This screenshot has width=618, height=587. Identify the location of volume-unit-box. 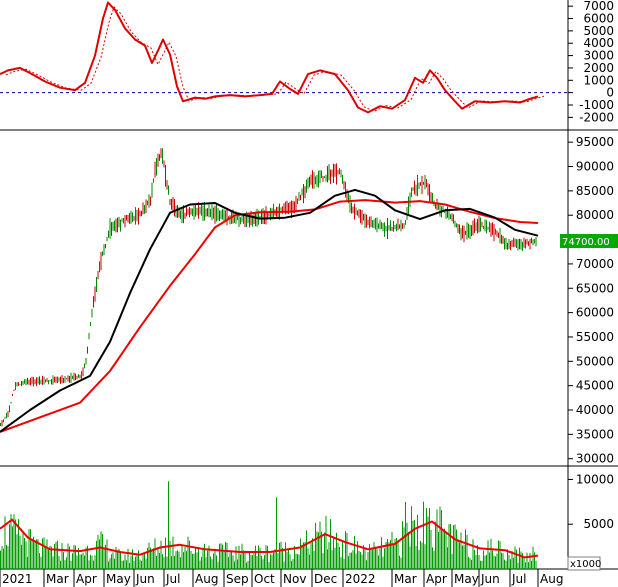
(584, 563).